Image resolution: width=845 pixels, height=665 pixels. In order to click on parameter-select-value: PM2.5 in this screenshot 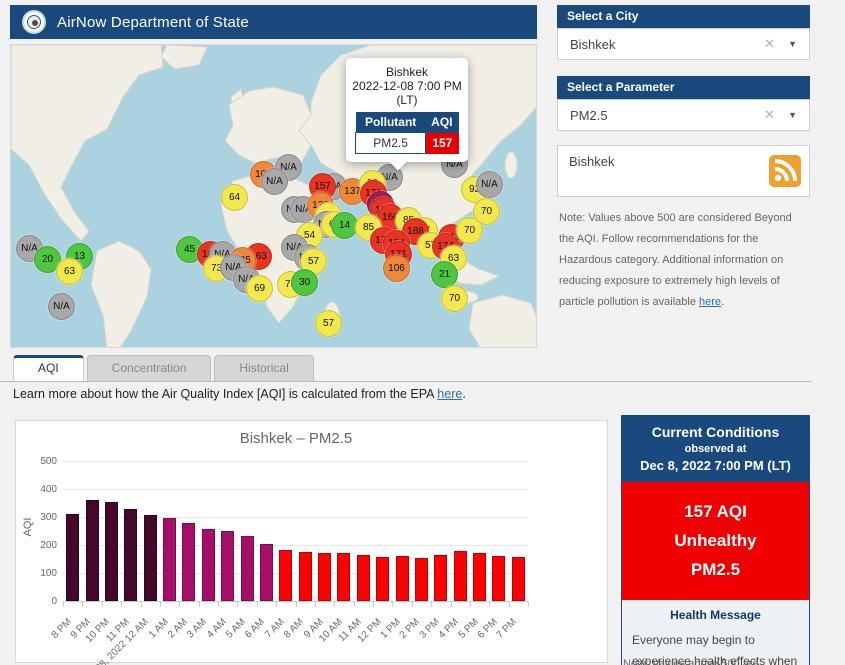, I will do `click(589, 115)`.